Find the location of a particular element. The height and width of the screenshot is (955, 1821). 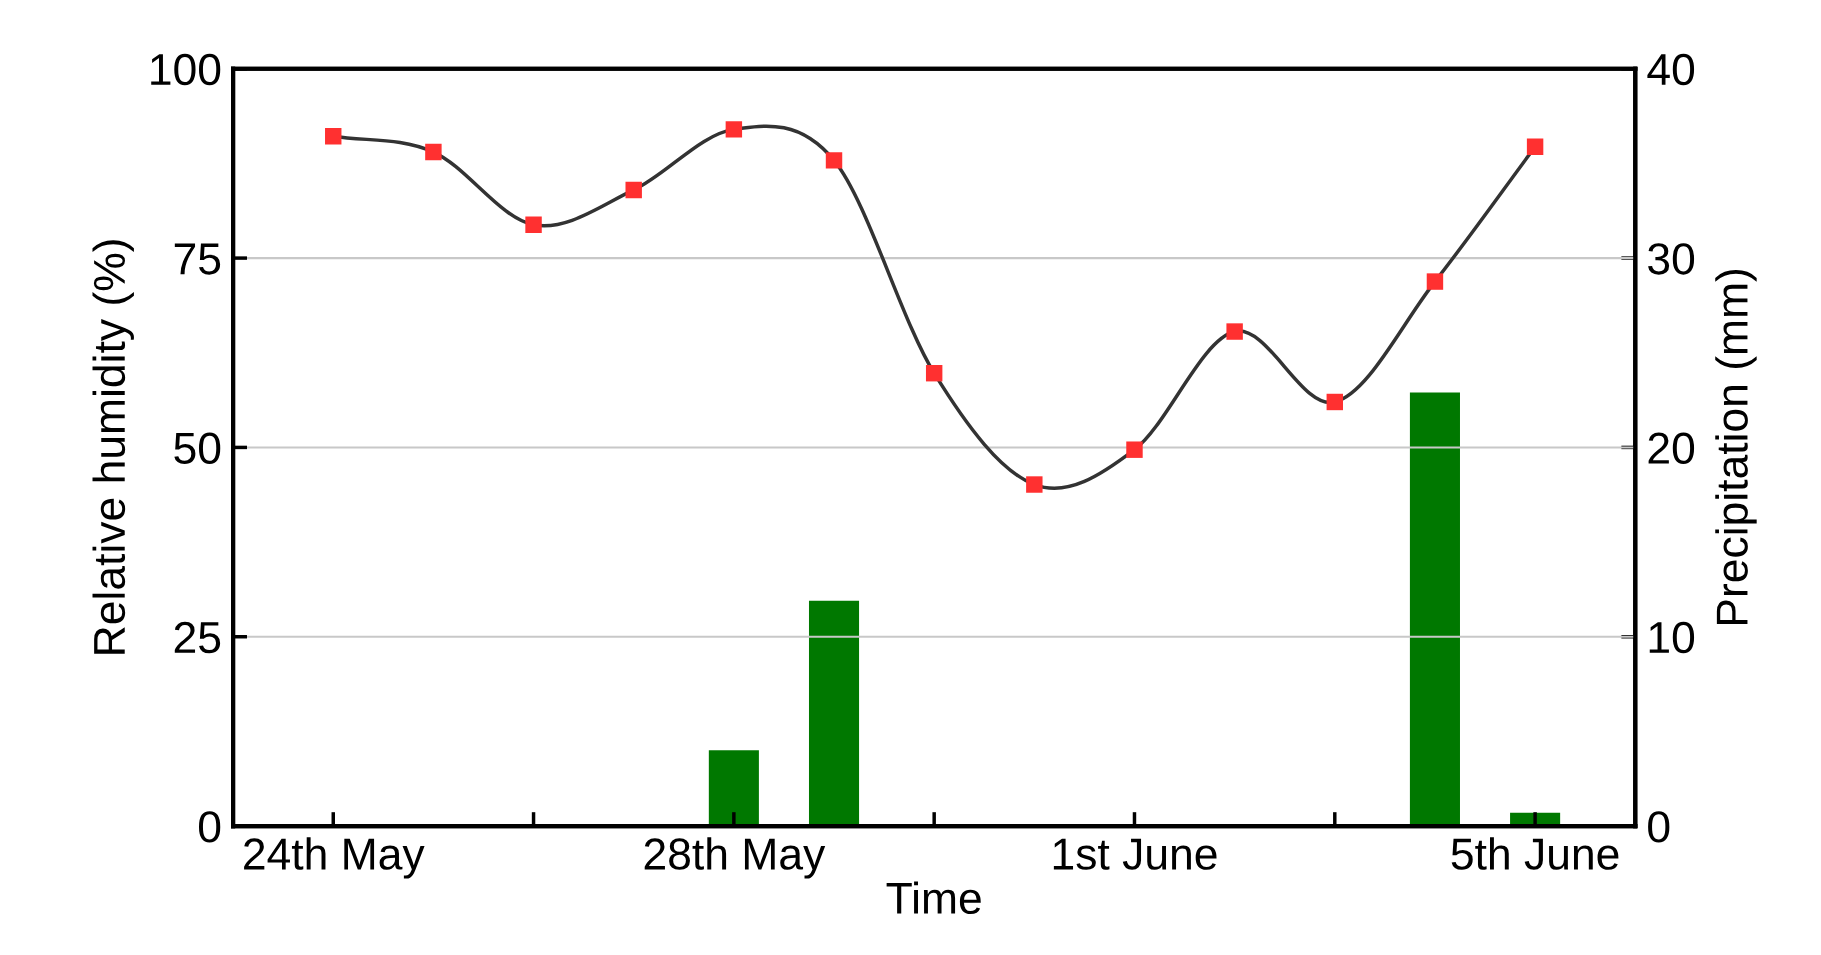

x-tick-label: 28th May is located at coordinates (735, 858).